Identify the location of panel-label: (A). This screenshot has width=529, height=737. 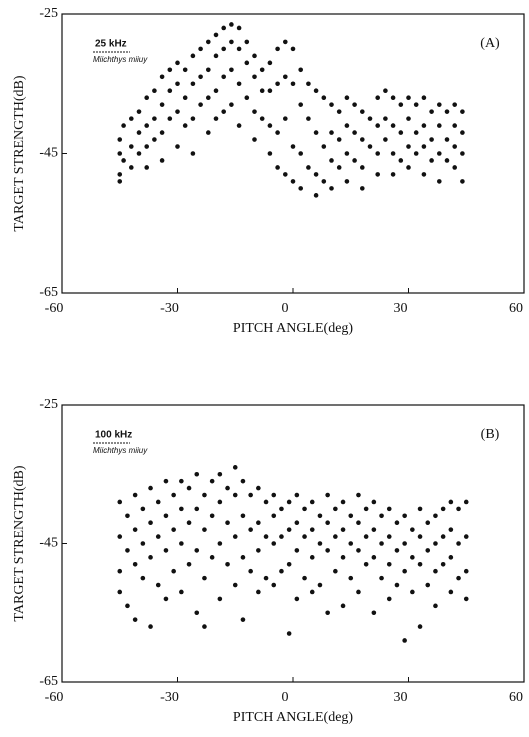
(490, 43).